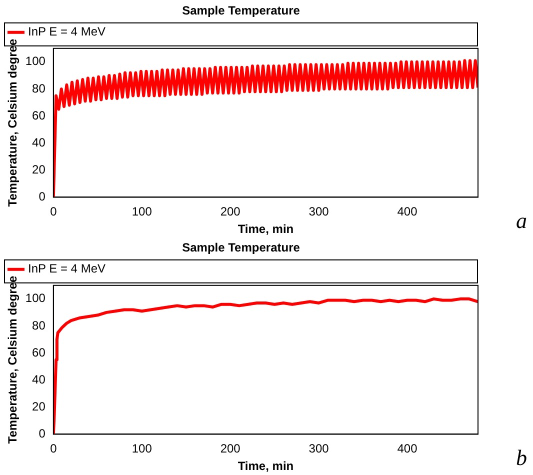  I want to click on text: b, so click(521, 457).